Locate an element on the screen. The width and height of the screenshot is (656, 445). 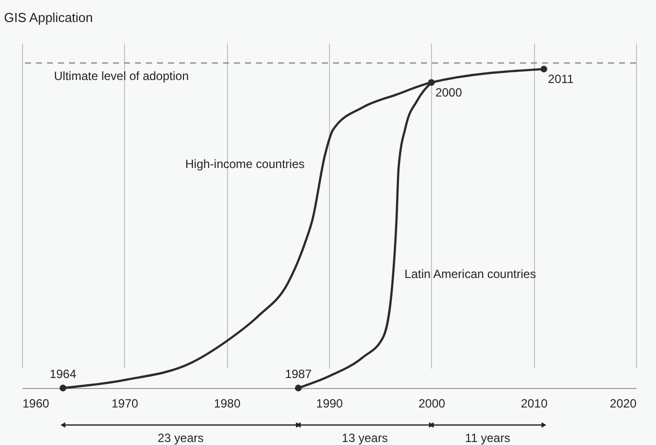
chart-title: GIS Application is located at coordinates (48, 17).